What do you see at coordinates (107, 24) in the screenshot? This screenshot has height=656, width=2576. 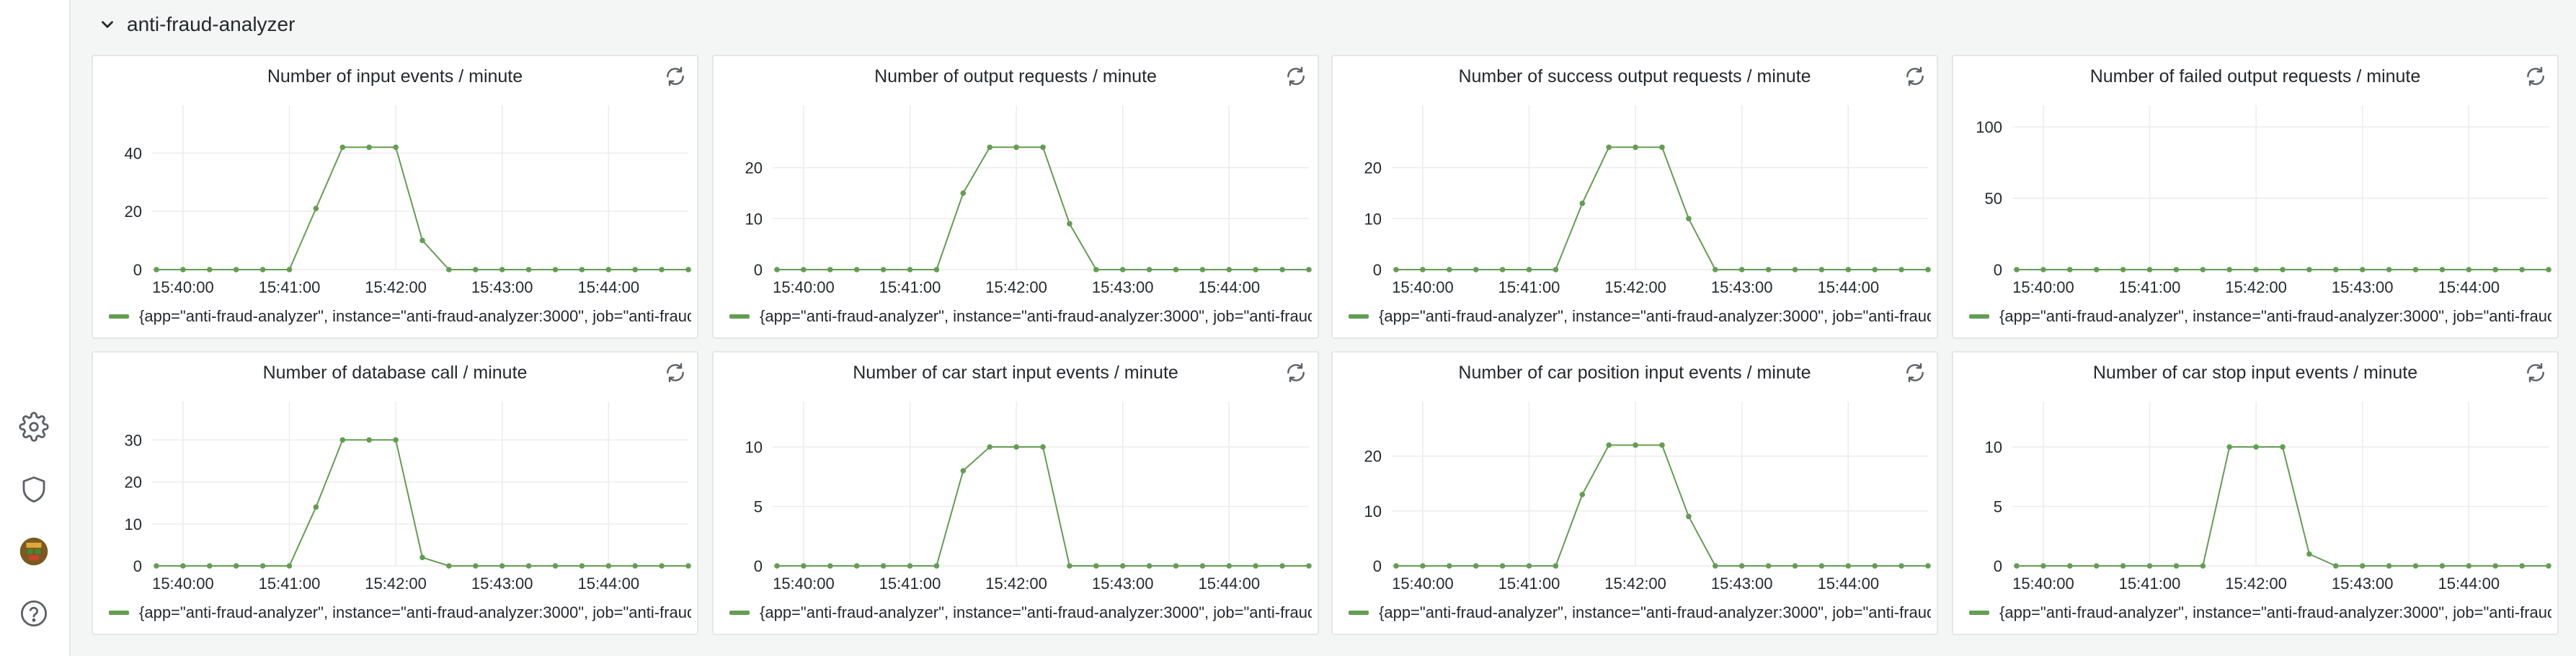 I see `chevron-down-icon` at bounding box center [107, 24].